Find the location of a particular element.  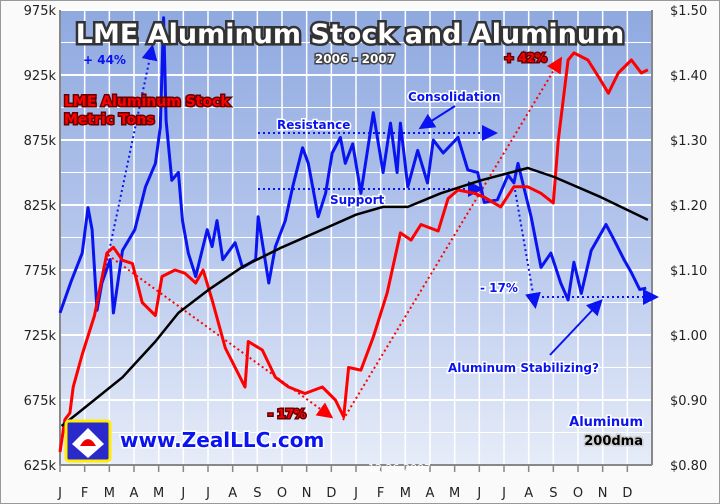

y-left-tick-label: 775k is located at coordinates (40, 271).